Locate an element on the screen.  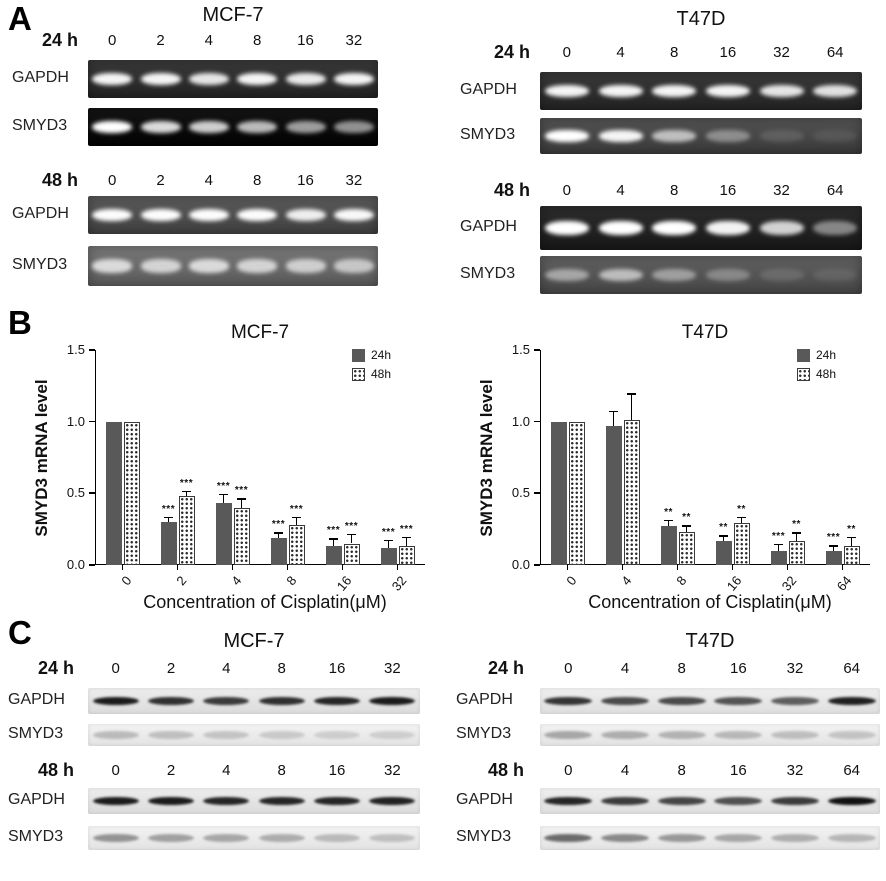
cell-line-title: MCF-7 is located at coordinates (254, 641).